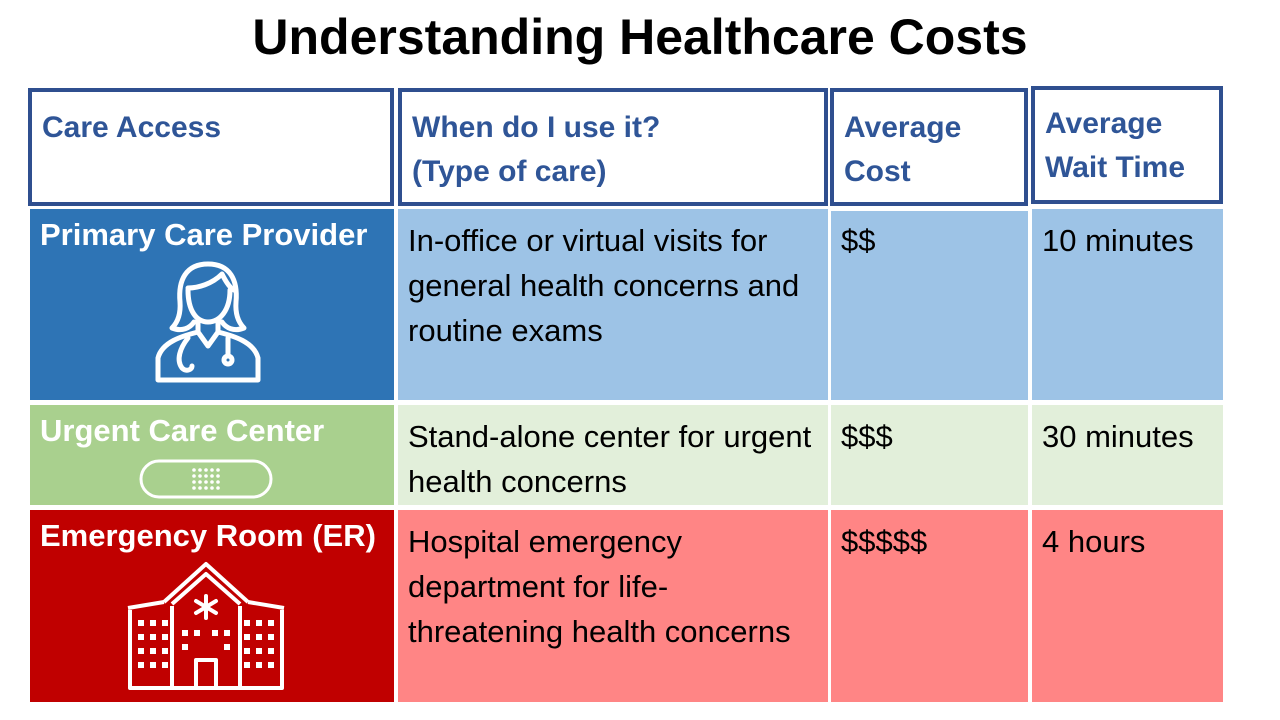 The height and width of the screenshot is (720, 1280). What do you see at coordinates (208, 535) in the screenshot?
I see `er-name: Emergency Room (ER)` at bounding box center [208, 535].